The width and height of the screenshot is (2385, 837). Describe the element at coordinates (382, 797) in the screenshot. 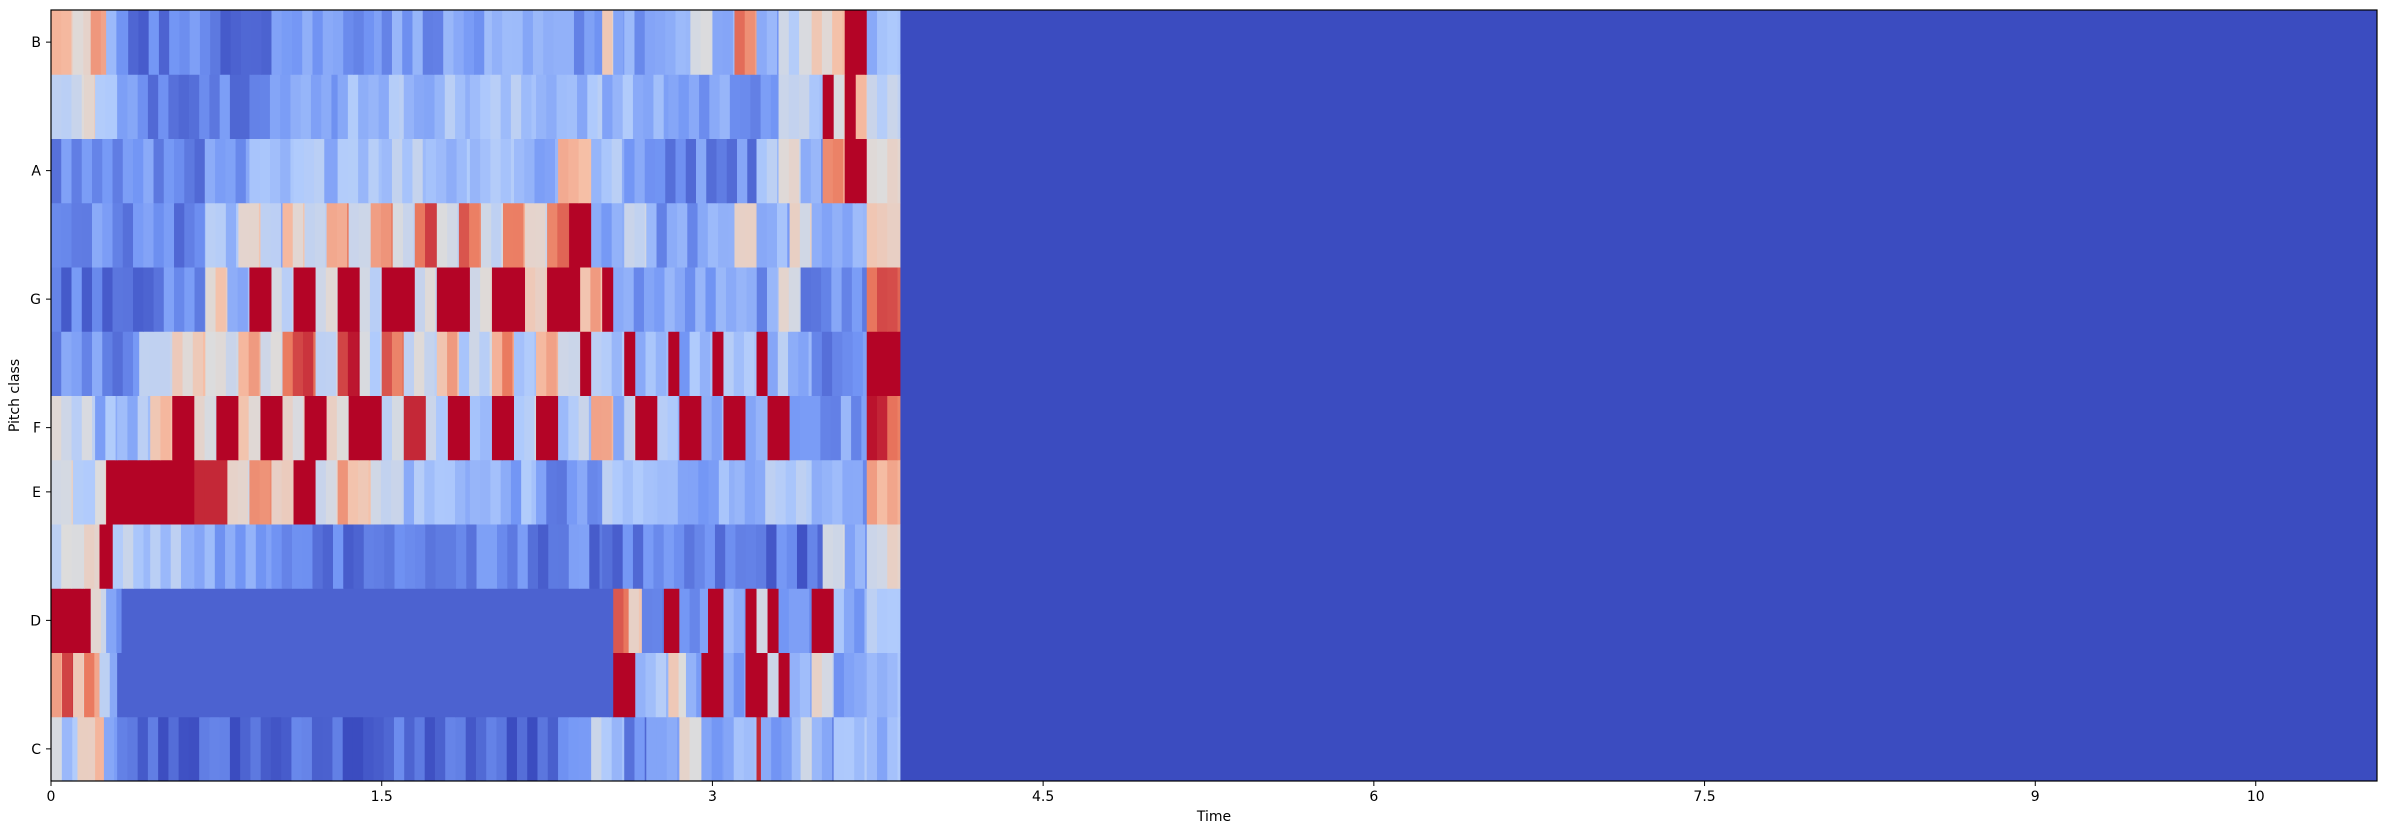

I see `x-tick-label: 1.5` at that location.